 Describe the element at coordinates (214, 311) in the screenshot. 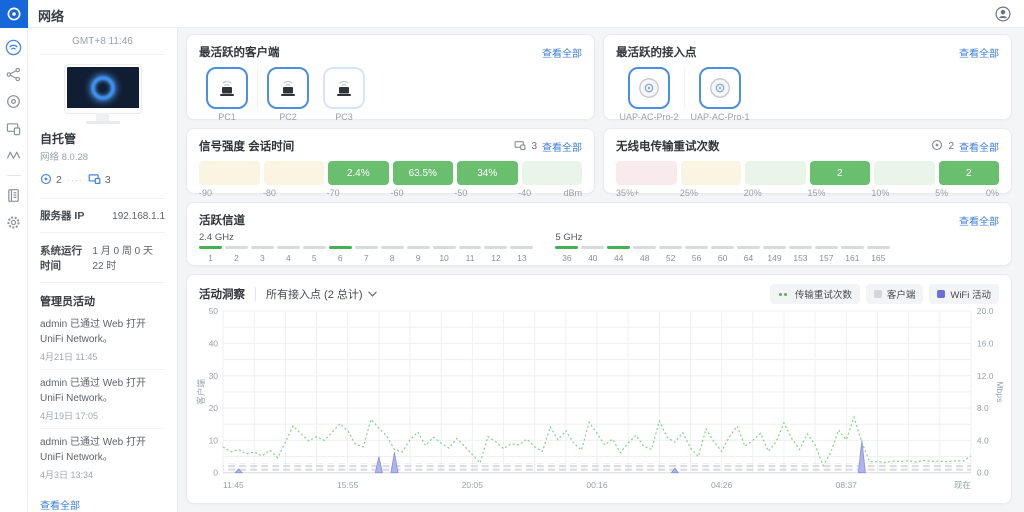

I see `svg-text: 50` at that location.